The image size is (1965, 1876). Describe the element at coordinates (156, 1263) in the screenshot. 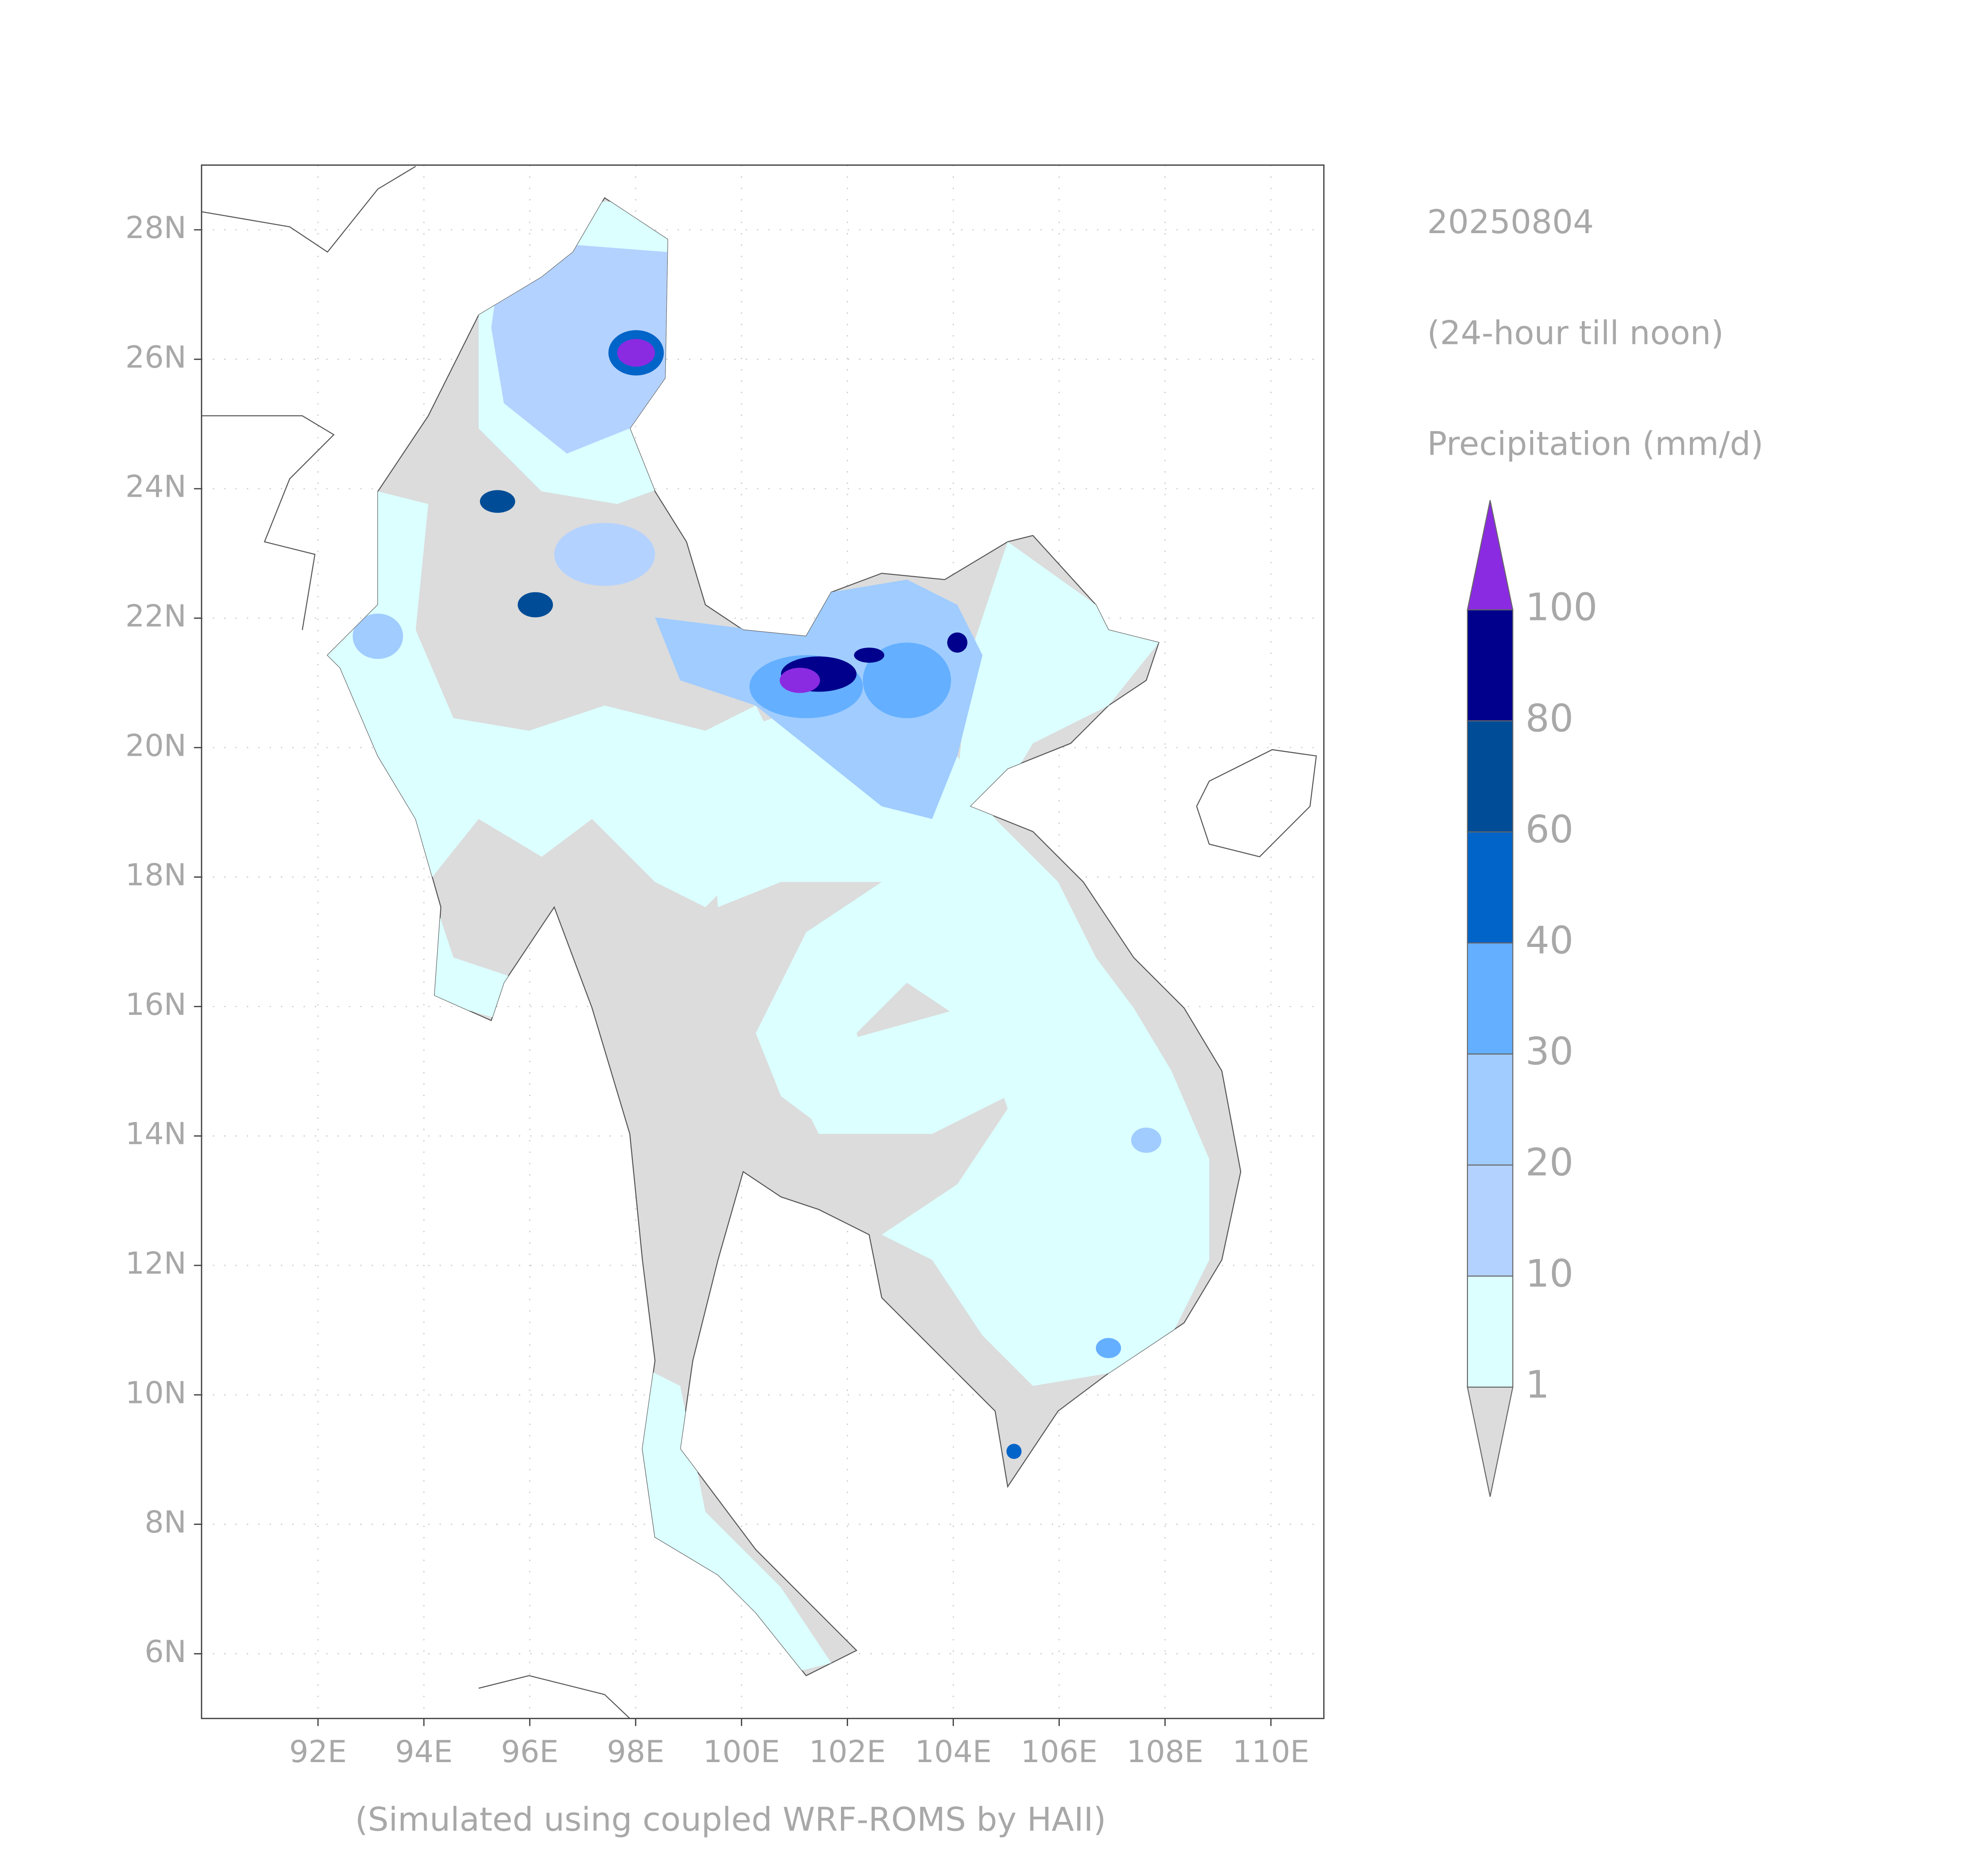

I see `y-tick-label: 12N` at that location.